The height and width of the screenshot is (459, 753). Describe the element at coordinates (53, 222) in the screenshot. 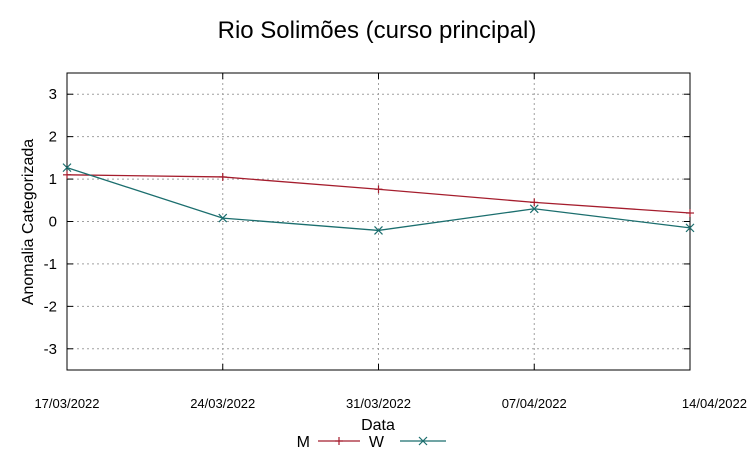

I see `y-tick-label: 0` at that location.